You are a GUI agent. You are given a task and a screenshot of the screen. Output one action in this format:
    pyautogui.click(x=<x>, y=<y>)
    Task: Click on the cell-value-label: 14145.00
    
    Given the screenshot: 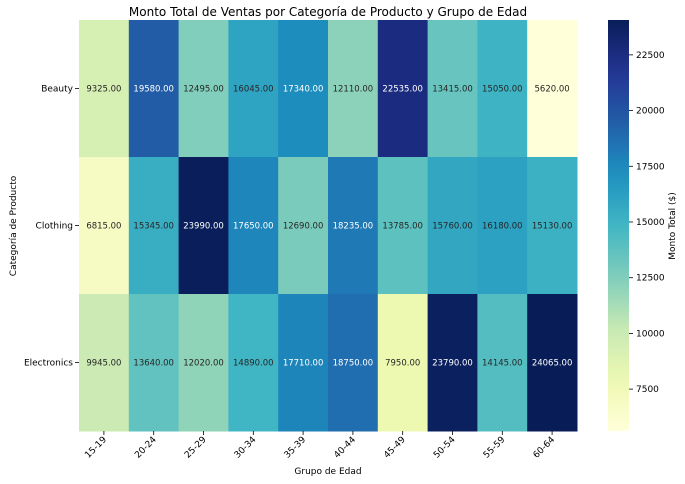 What is the action you would take?
    pyautogui.click(x=502, y=364)
    